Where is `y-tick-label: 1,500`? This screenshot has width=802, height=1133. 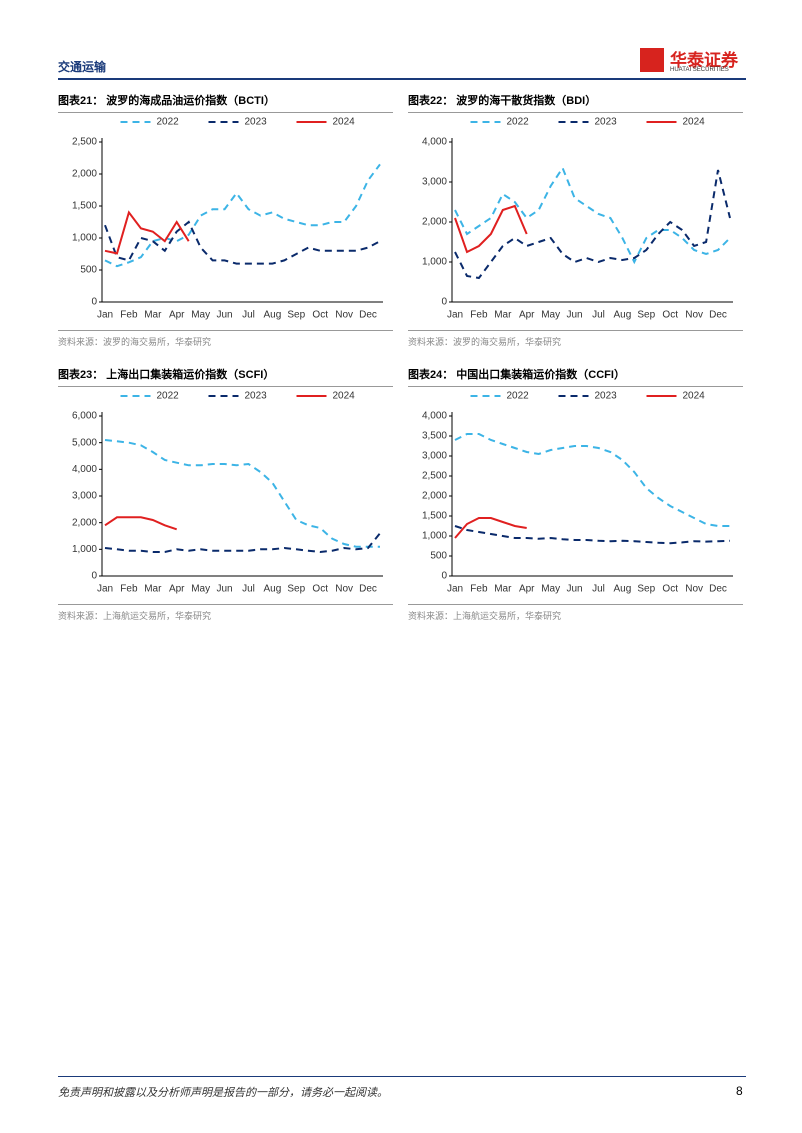
y-tick-label: 1,500 is located at coordinates (434, 516).